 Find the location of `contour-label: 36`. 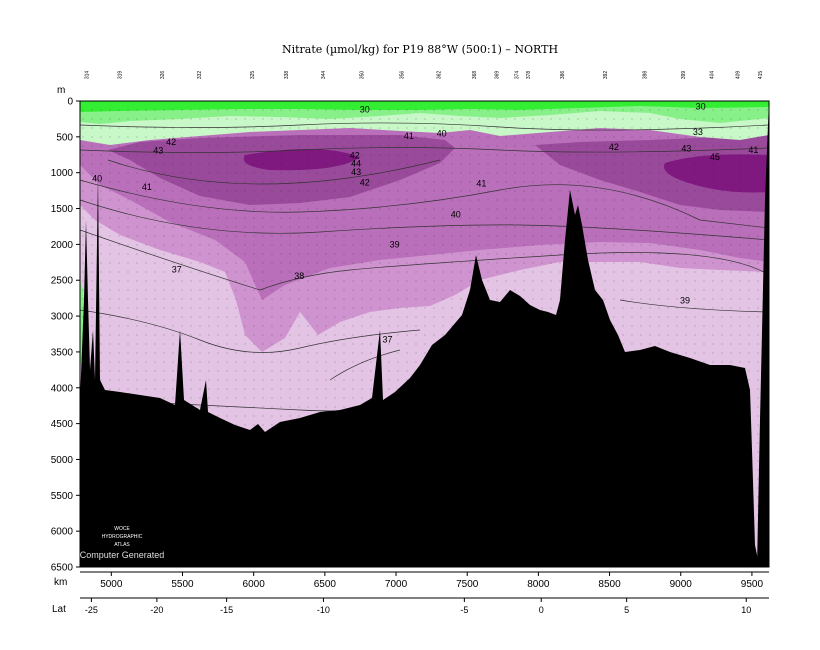

contour-label: 36 is located at coordinates (194, 411).